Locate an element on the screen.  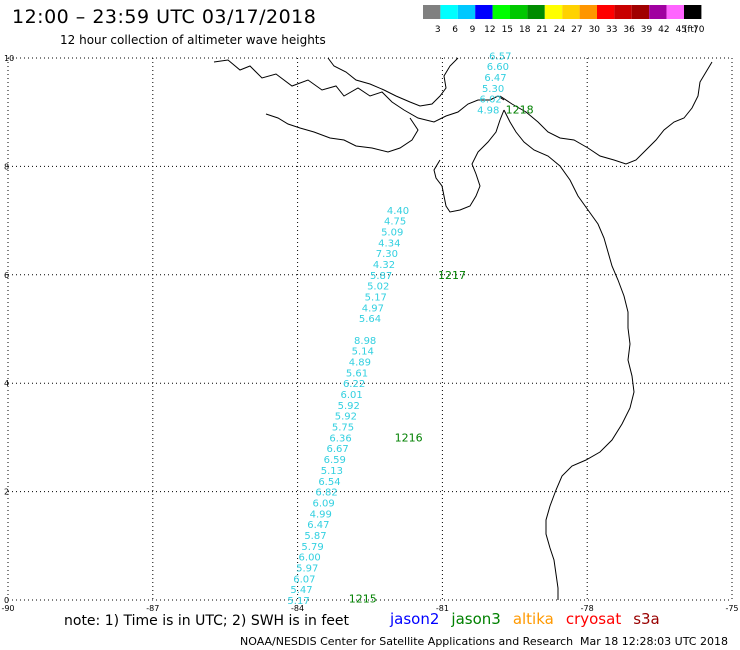
wave-height-label: 6.00 is located at coordinates (310, 558).